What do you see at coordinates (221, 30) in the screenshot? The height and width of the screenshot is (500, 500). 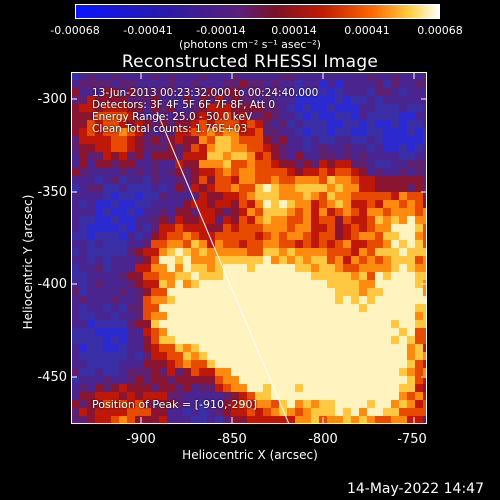 I see `colorbar-tick: -0.00014` at bounding box center [221, 30].